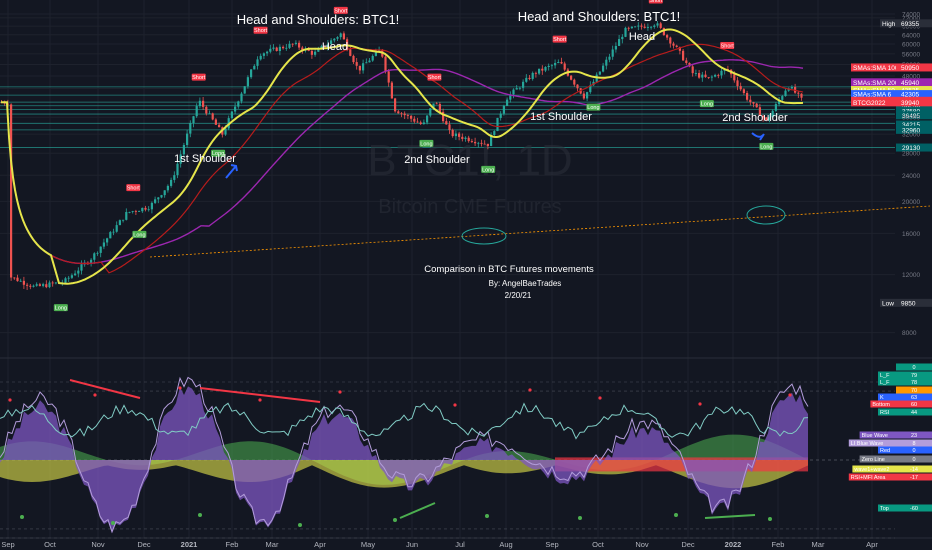 The width and height of the screenshot is (932, 550). Describe the element at coordinates (484, 236) in the screenshot. I see `ellipse-left` at that location.